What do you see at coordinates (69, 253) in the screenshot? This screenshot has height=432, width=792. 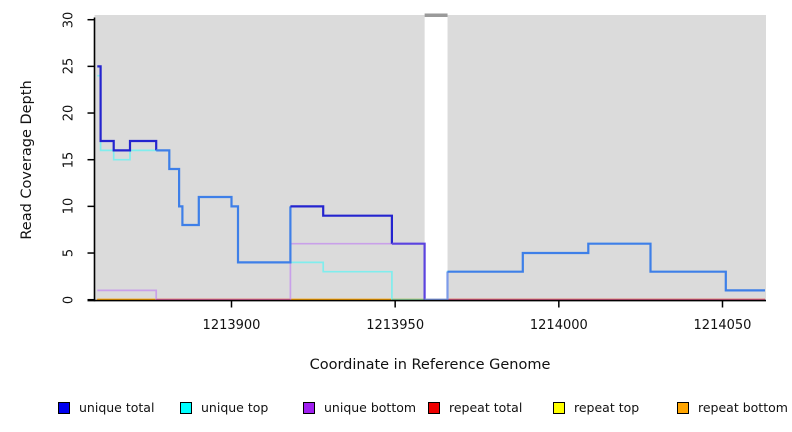 I see `y-tick-label: 5` at bounding box center [69, 253].